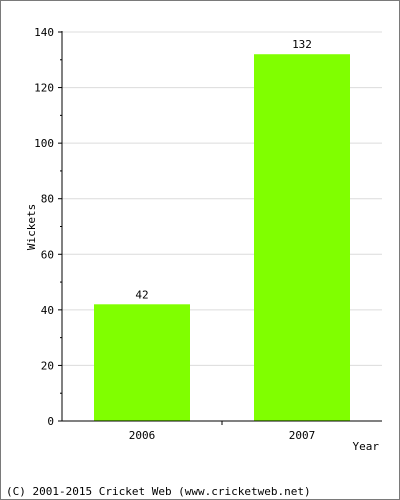  What do you see at coordinates (141, 294) in the screenshot?
I see `data-label-2006: 42` at bounding box center [141, 294].